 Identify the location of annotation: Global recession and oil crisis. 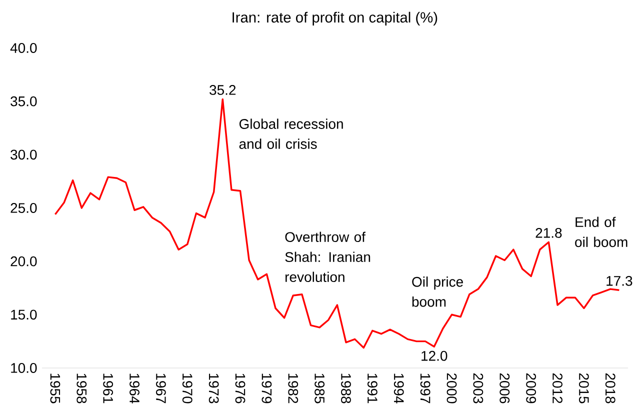
(291, 133).